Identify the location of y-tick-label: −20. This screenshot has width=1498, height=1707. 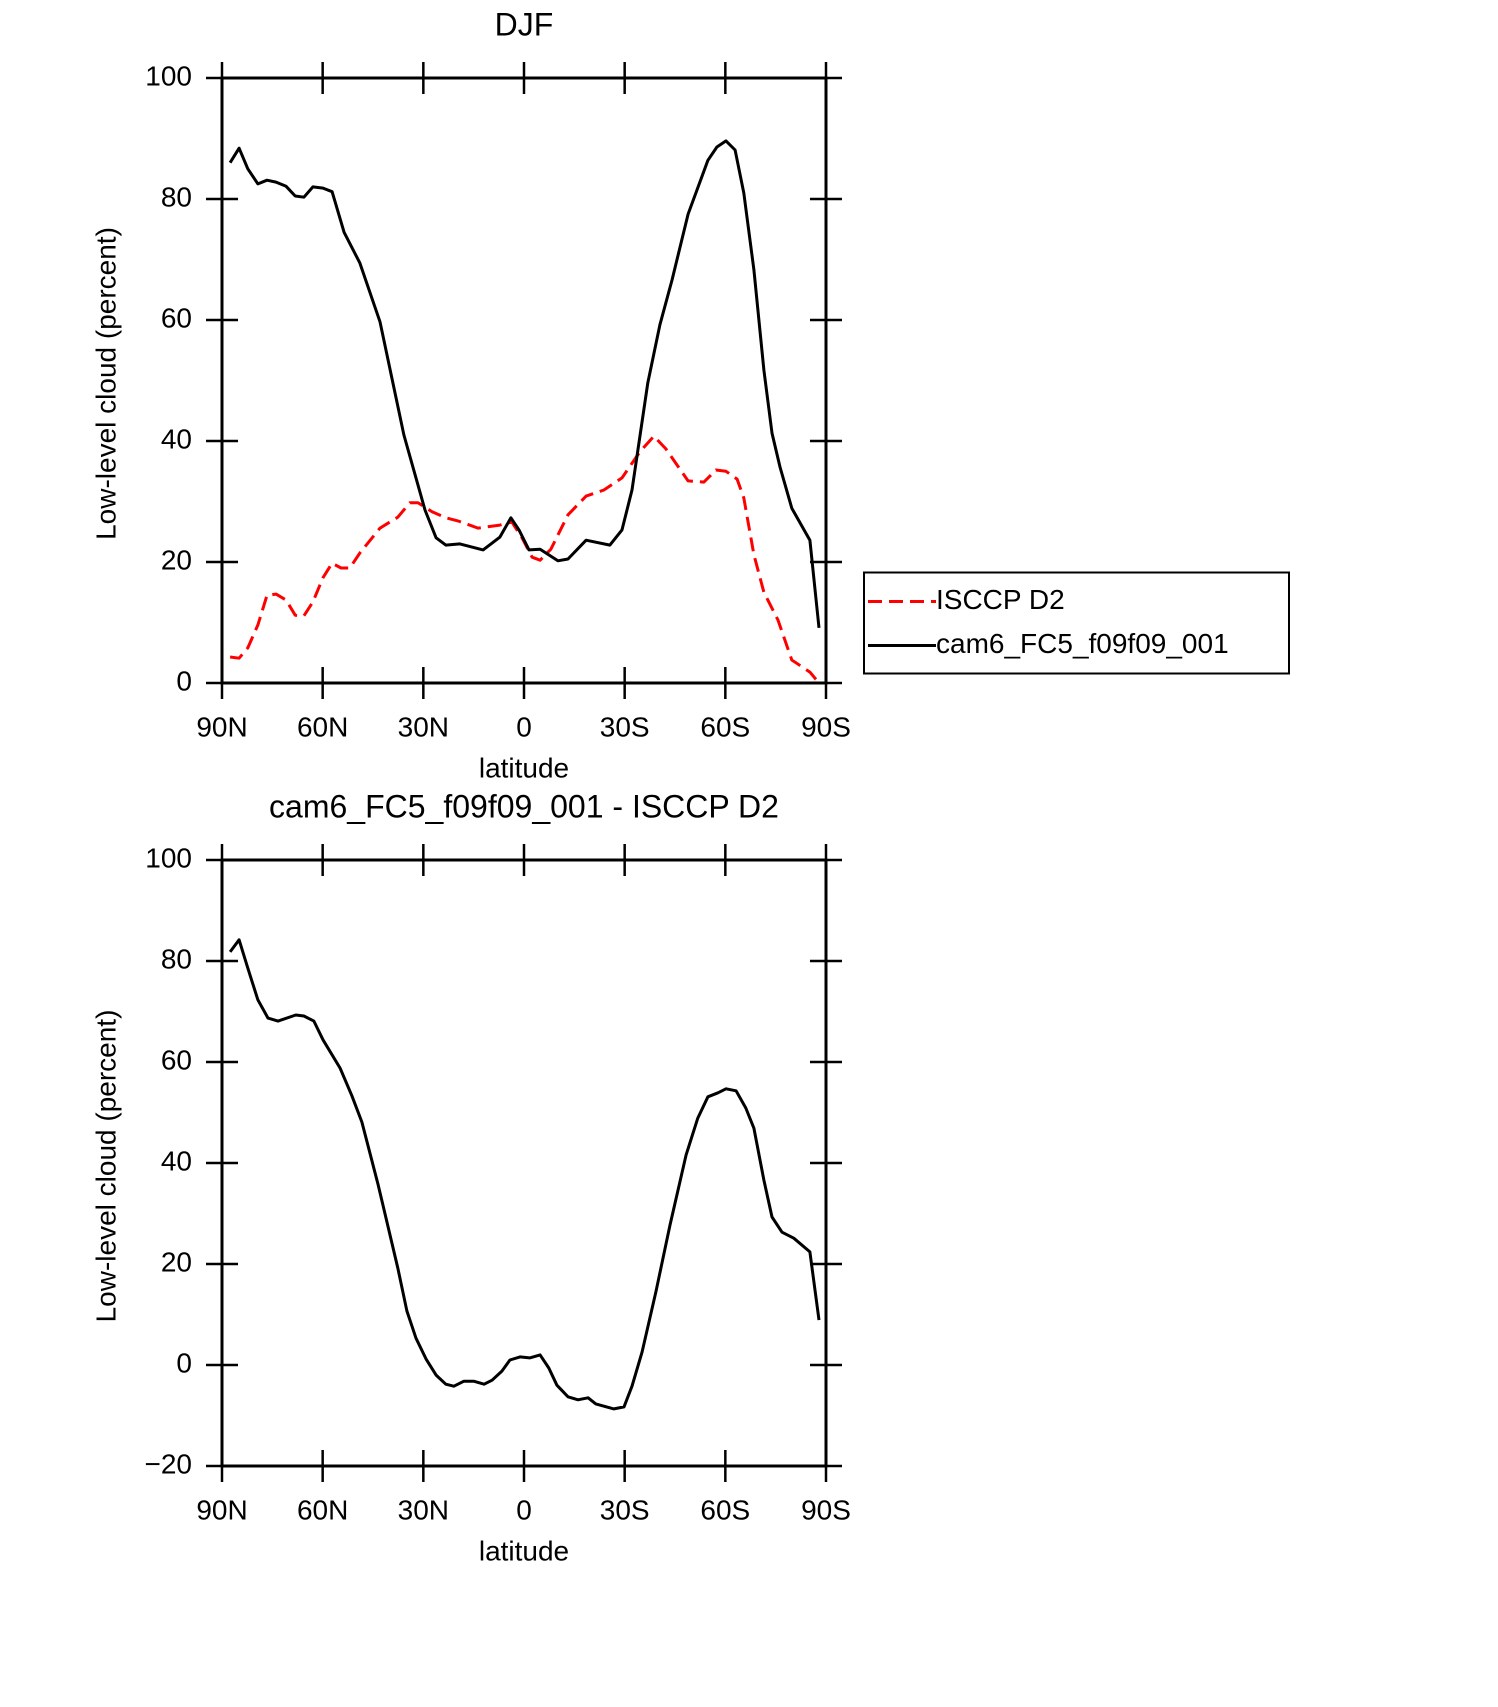
(169, 1463).